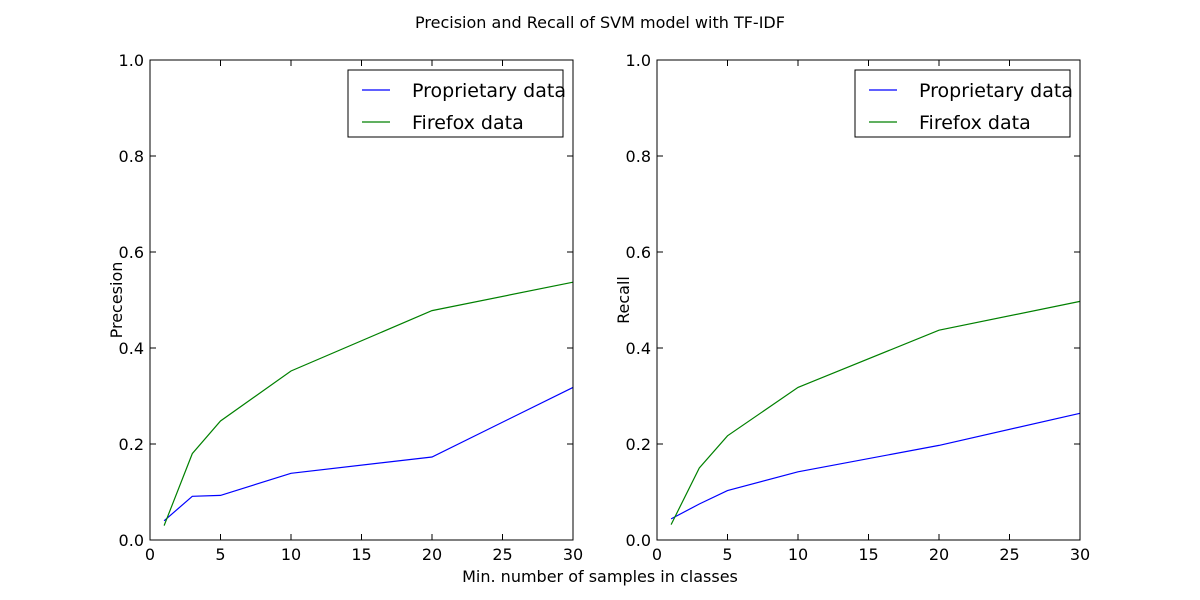 This screenshot has width=1200, height=600. What do you see at coordinates (623, 300) in the screenshot?
I see `y-axis-label: Recall` at bounding box center [623, 300].